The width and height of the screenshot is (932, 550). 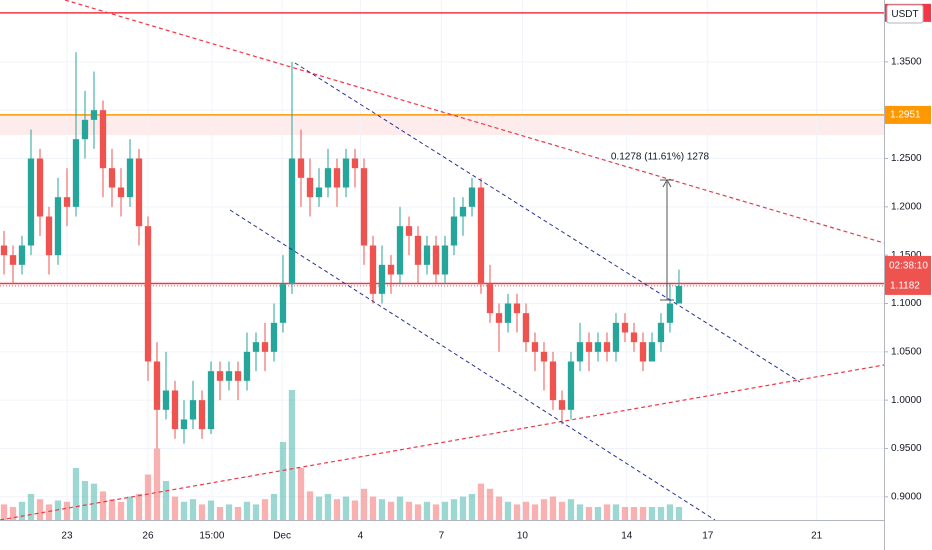 I want to click on y-tick-label: 1.0500, so click(x=906, y=351).